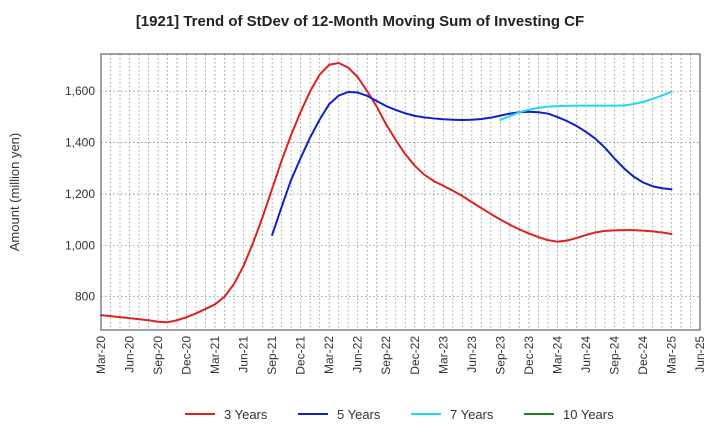 This screenshot has width=720, height=440. I want to click on x-tick-label: Dec-22, so click(415, 355).